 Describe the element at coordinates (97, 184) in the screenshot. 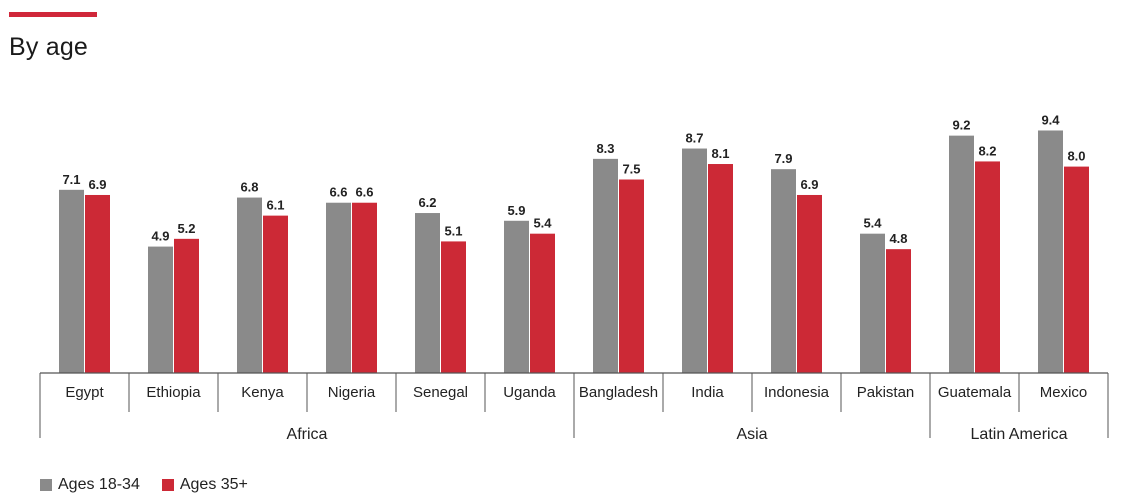

I see `data-label-egypt-ages-35: 6.9` at that location.